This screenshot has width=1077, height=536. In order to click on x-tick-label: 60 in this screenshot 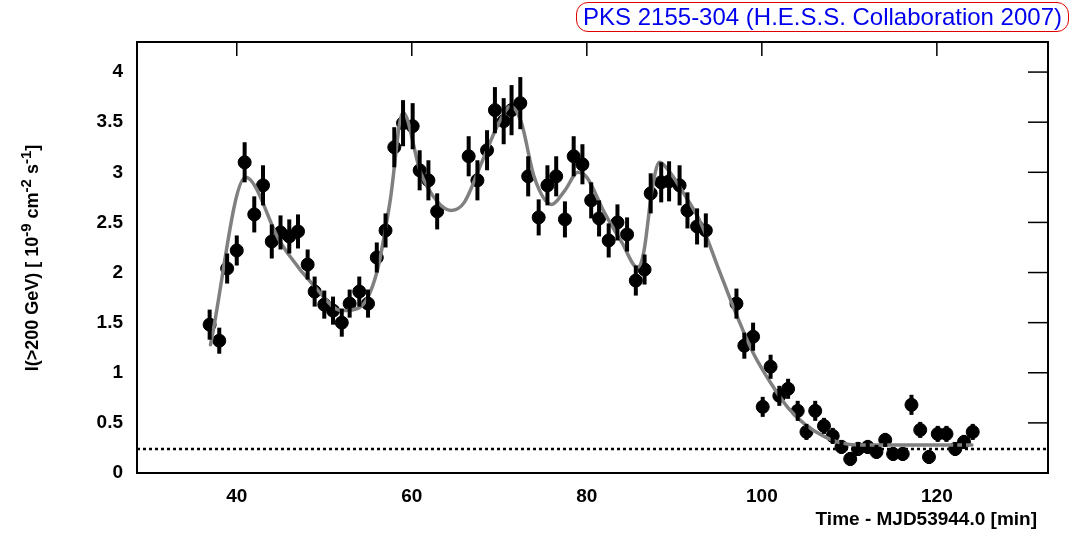, I will do `click(412, 495)`.